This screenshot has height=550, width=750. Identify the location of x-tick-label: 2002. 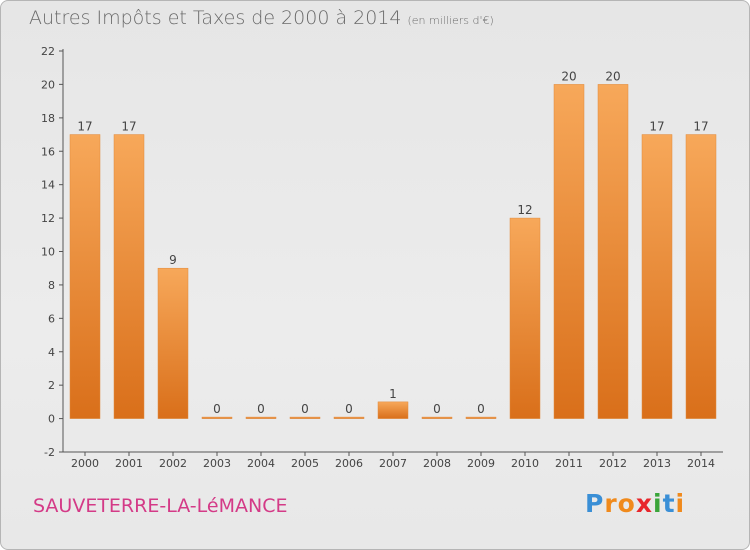
(173, 463).